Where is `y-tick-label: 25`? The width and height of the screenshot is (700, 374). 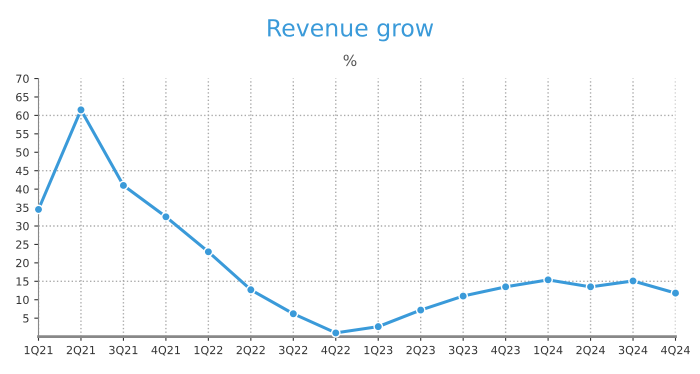
y-tick-label: 25 is located at coordinates (22, 244).